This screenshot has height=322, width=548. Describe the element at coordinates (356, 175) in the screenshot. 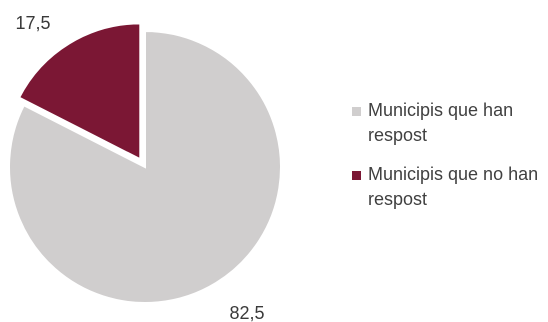

I see `legend-swatch-no-han-respost` at that location.